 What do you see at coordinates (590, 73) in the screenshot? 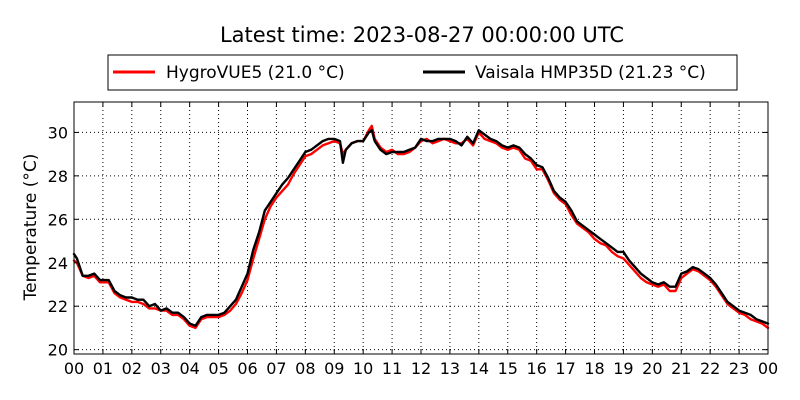
I see `legend-label-vaisala: Vaisala HMP35D (21.23 °C)` at bounding box center [590, 73].